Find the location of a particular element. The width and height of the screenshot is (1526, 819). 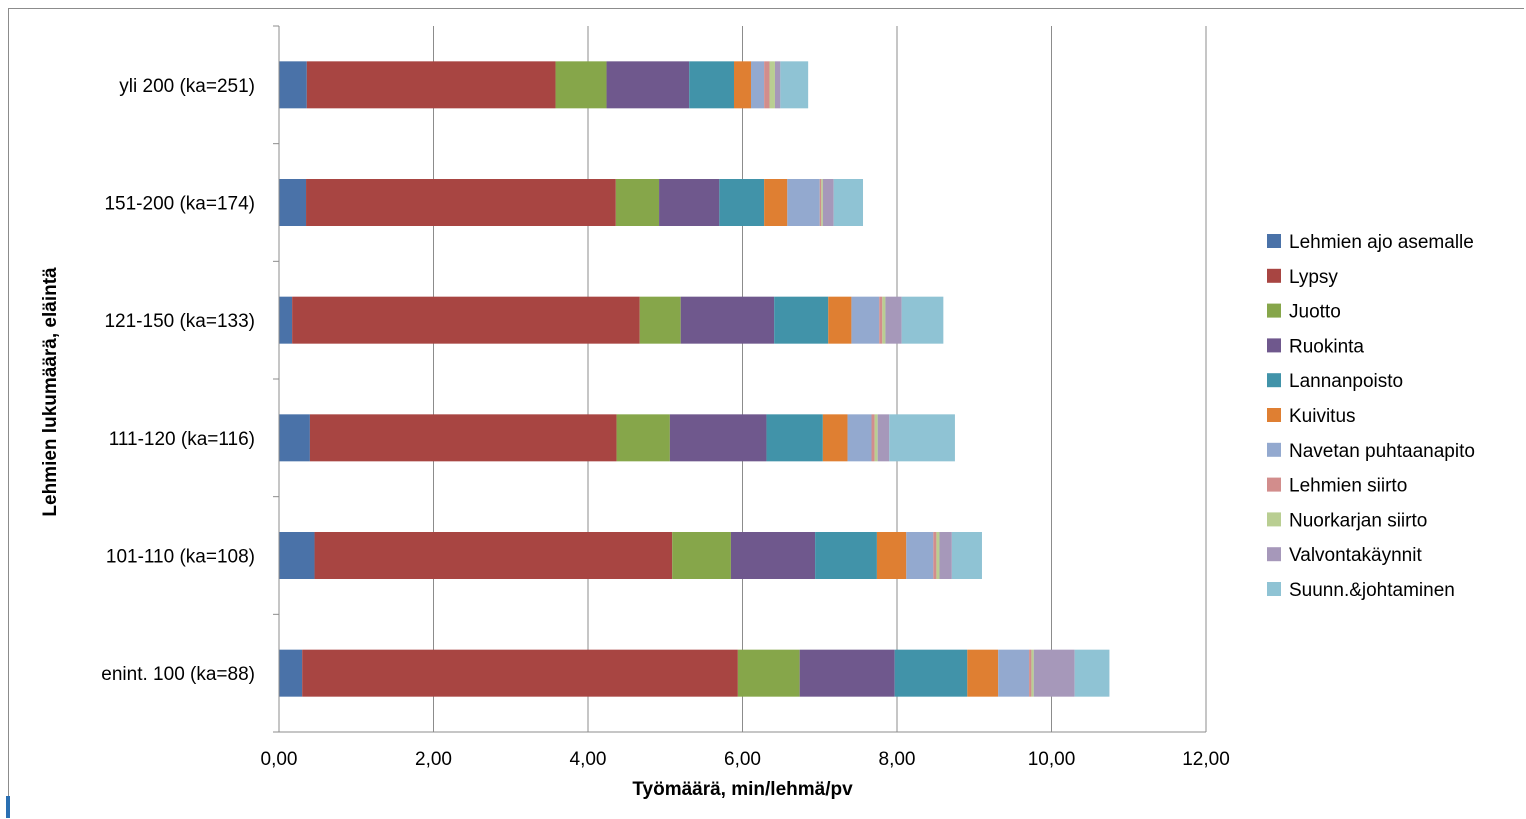

legend-label: Ruokinta is located at coordinates (1326, 346).